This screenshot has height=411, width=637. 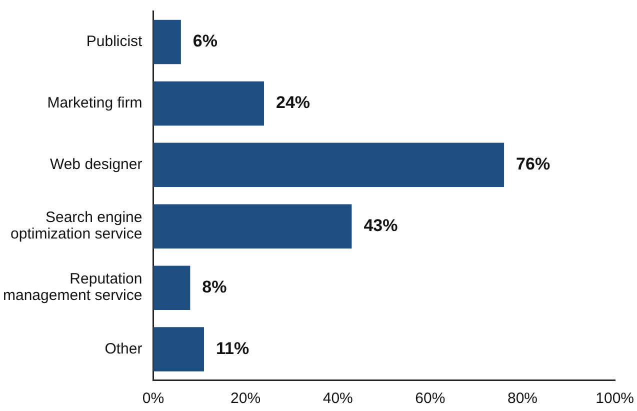 What do you see at coordinates (381, 226) in the screenshot?
I see `data-label: 43%` at bounding box center [381, 226].